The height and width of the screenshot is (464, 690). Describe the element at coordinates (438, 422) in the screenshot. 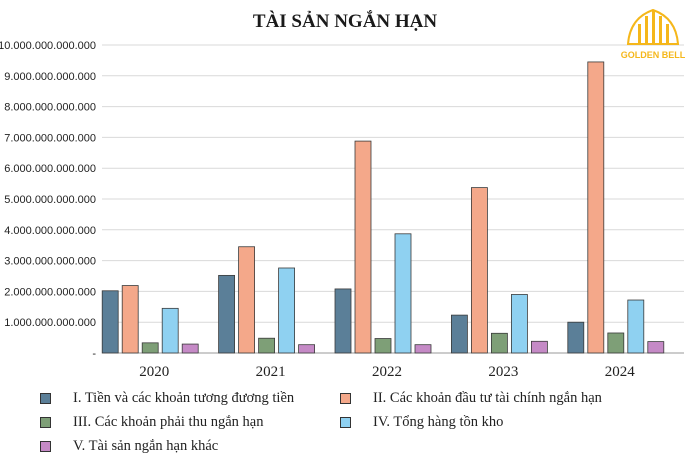

I see `legend-label: IV. Tổng hàng tồn kho` at that location.